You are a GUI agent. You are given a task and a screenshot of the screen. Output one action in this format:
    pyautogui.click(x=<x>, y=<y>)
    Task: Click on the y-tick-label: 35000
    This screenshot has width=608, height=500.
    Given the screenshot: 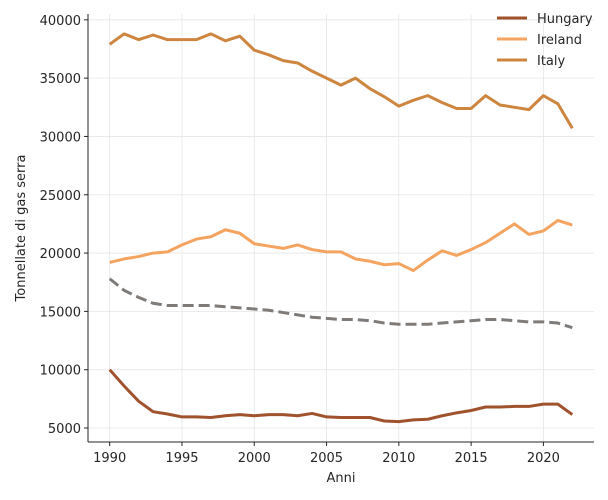 What is the action you would take?
    pyautogui.click(x=60, y=79)
    